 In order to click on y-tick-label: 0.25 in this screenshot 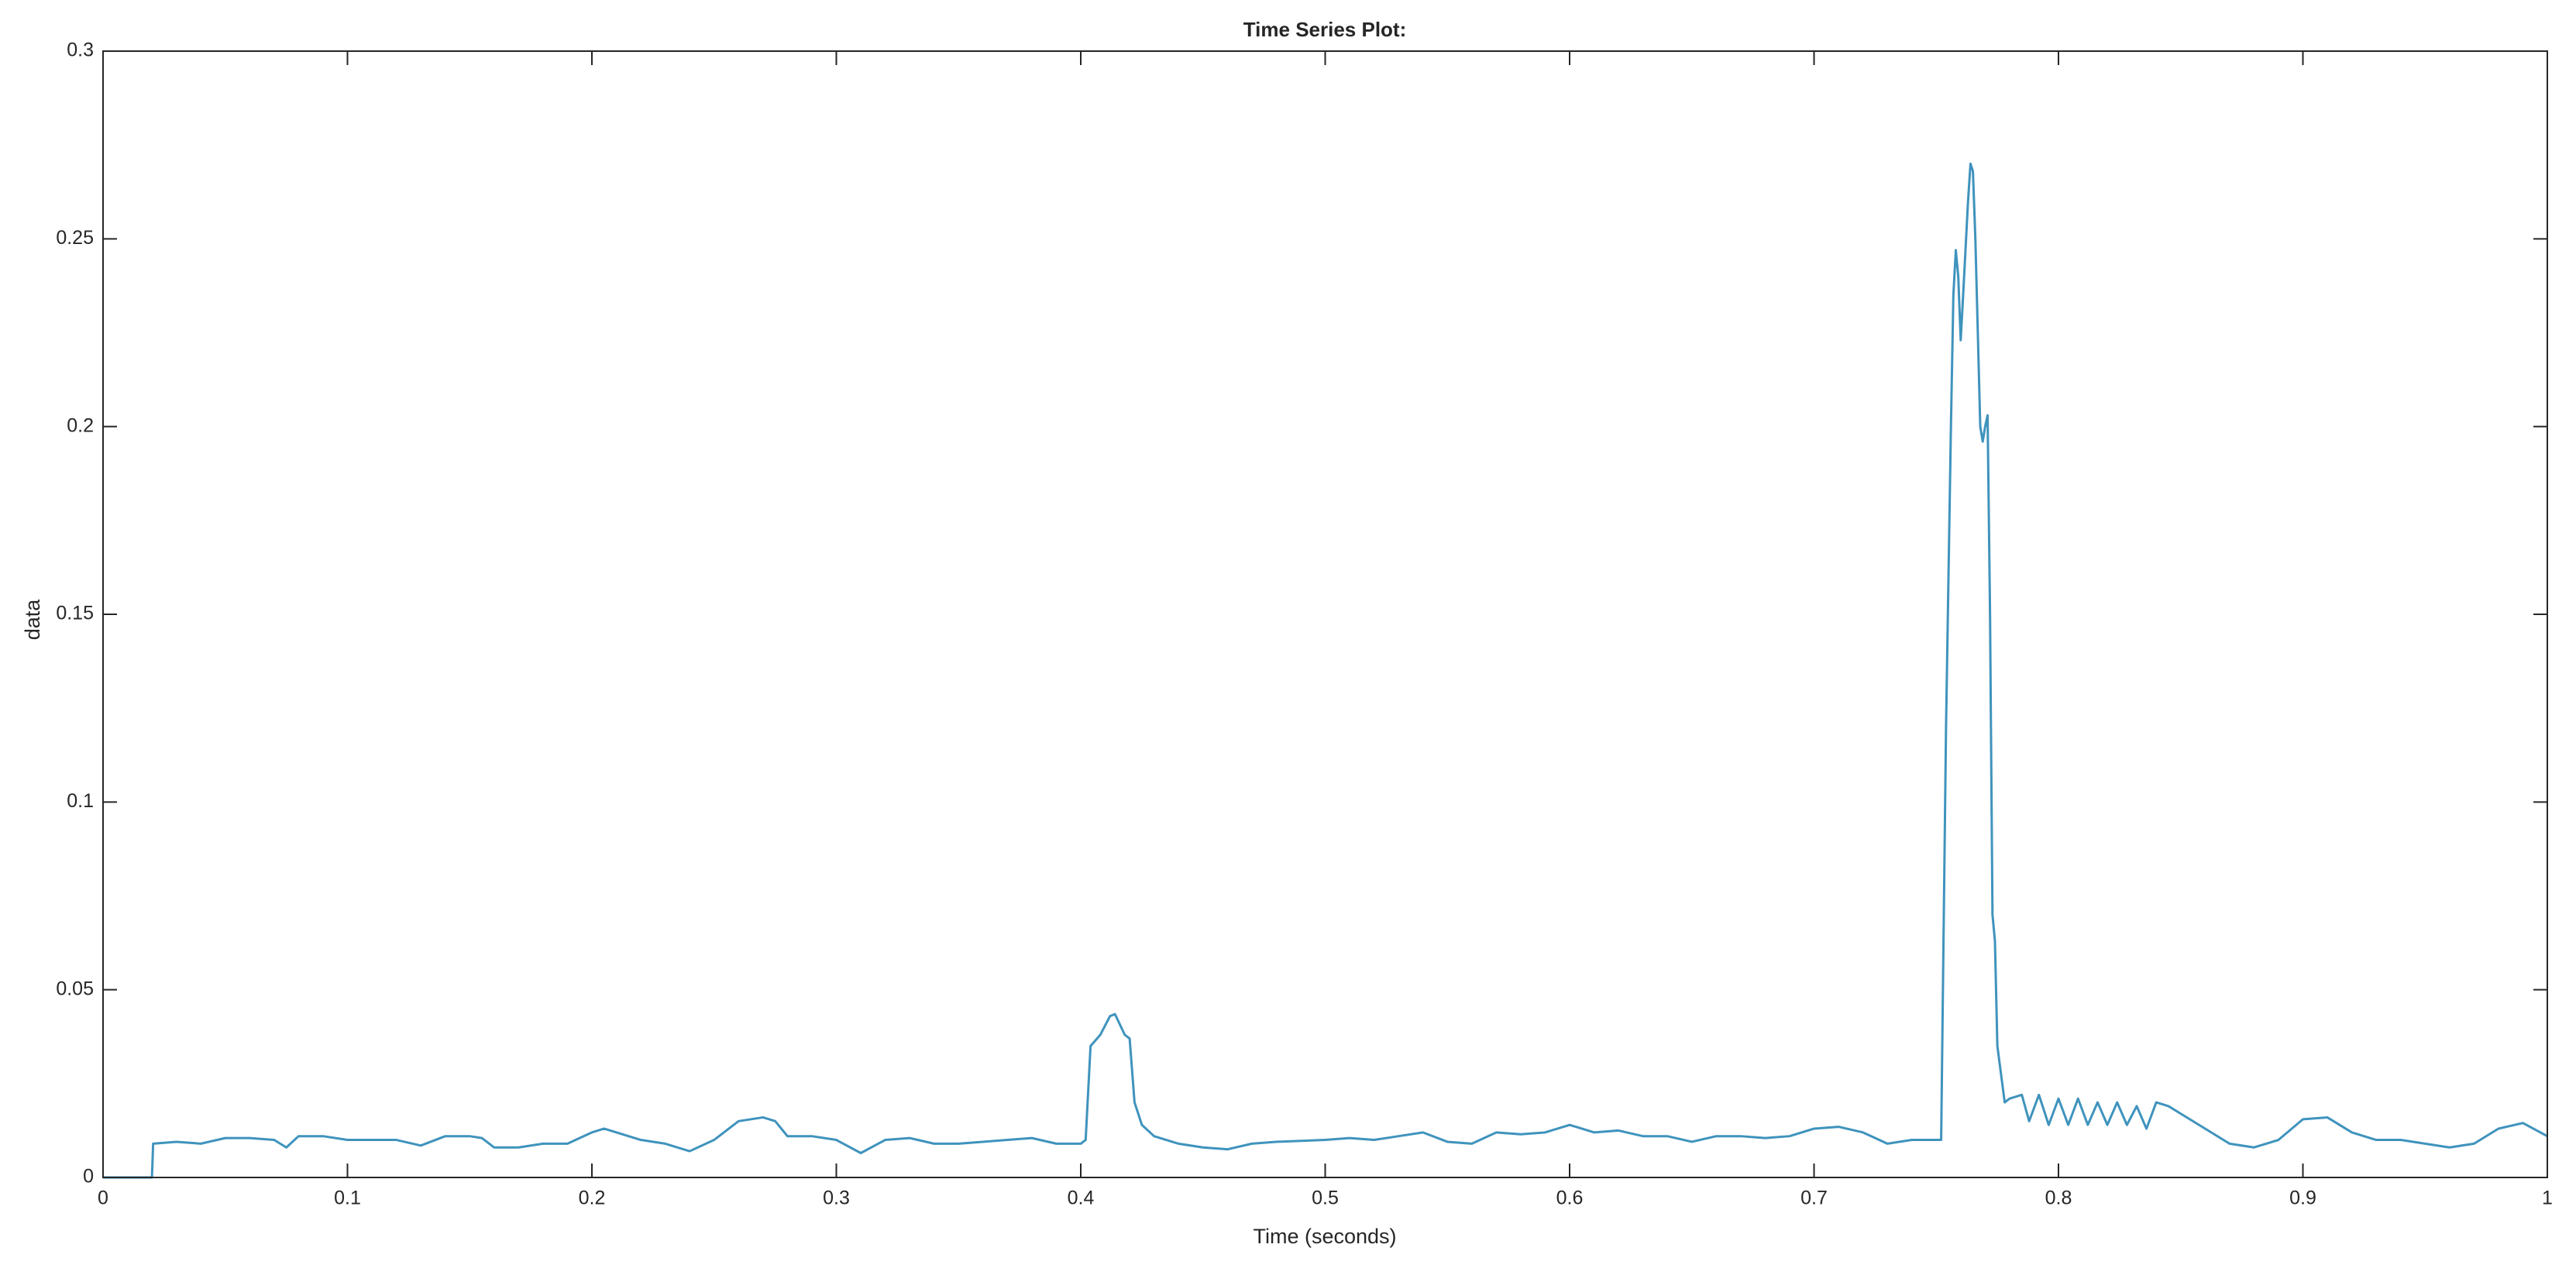, I will do `click(75, 238)`.